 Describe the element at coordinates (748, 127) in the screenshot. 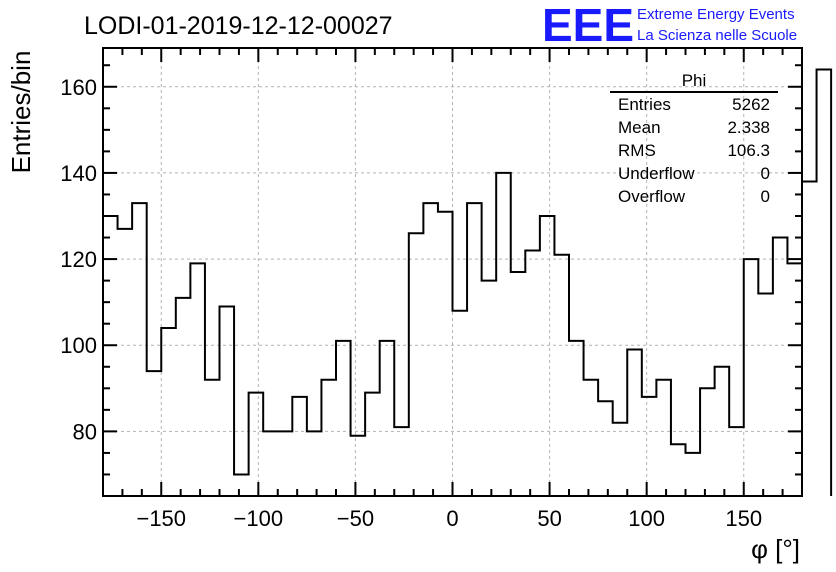

I see `stats-row-value: 2.338` at that location.